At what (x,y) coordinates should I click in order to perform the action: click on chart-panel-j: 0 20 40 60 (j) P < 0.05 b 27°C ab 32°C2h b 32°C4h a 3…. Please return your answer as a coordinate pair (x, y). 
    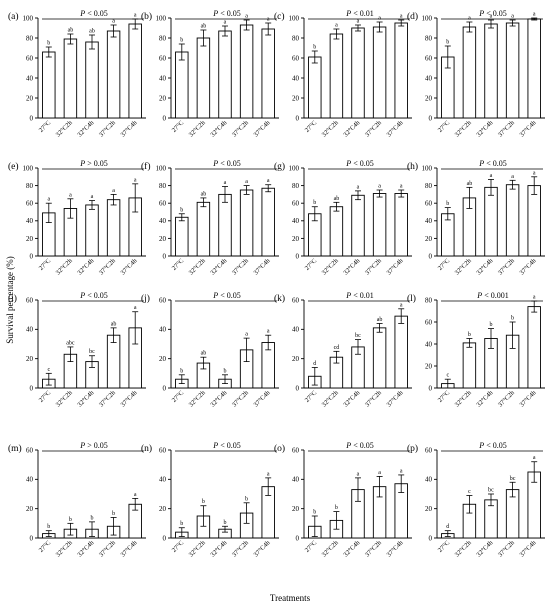
    Looking at the image, I should click on (210, 350).